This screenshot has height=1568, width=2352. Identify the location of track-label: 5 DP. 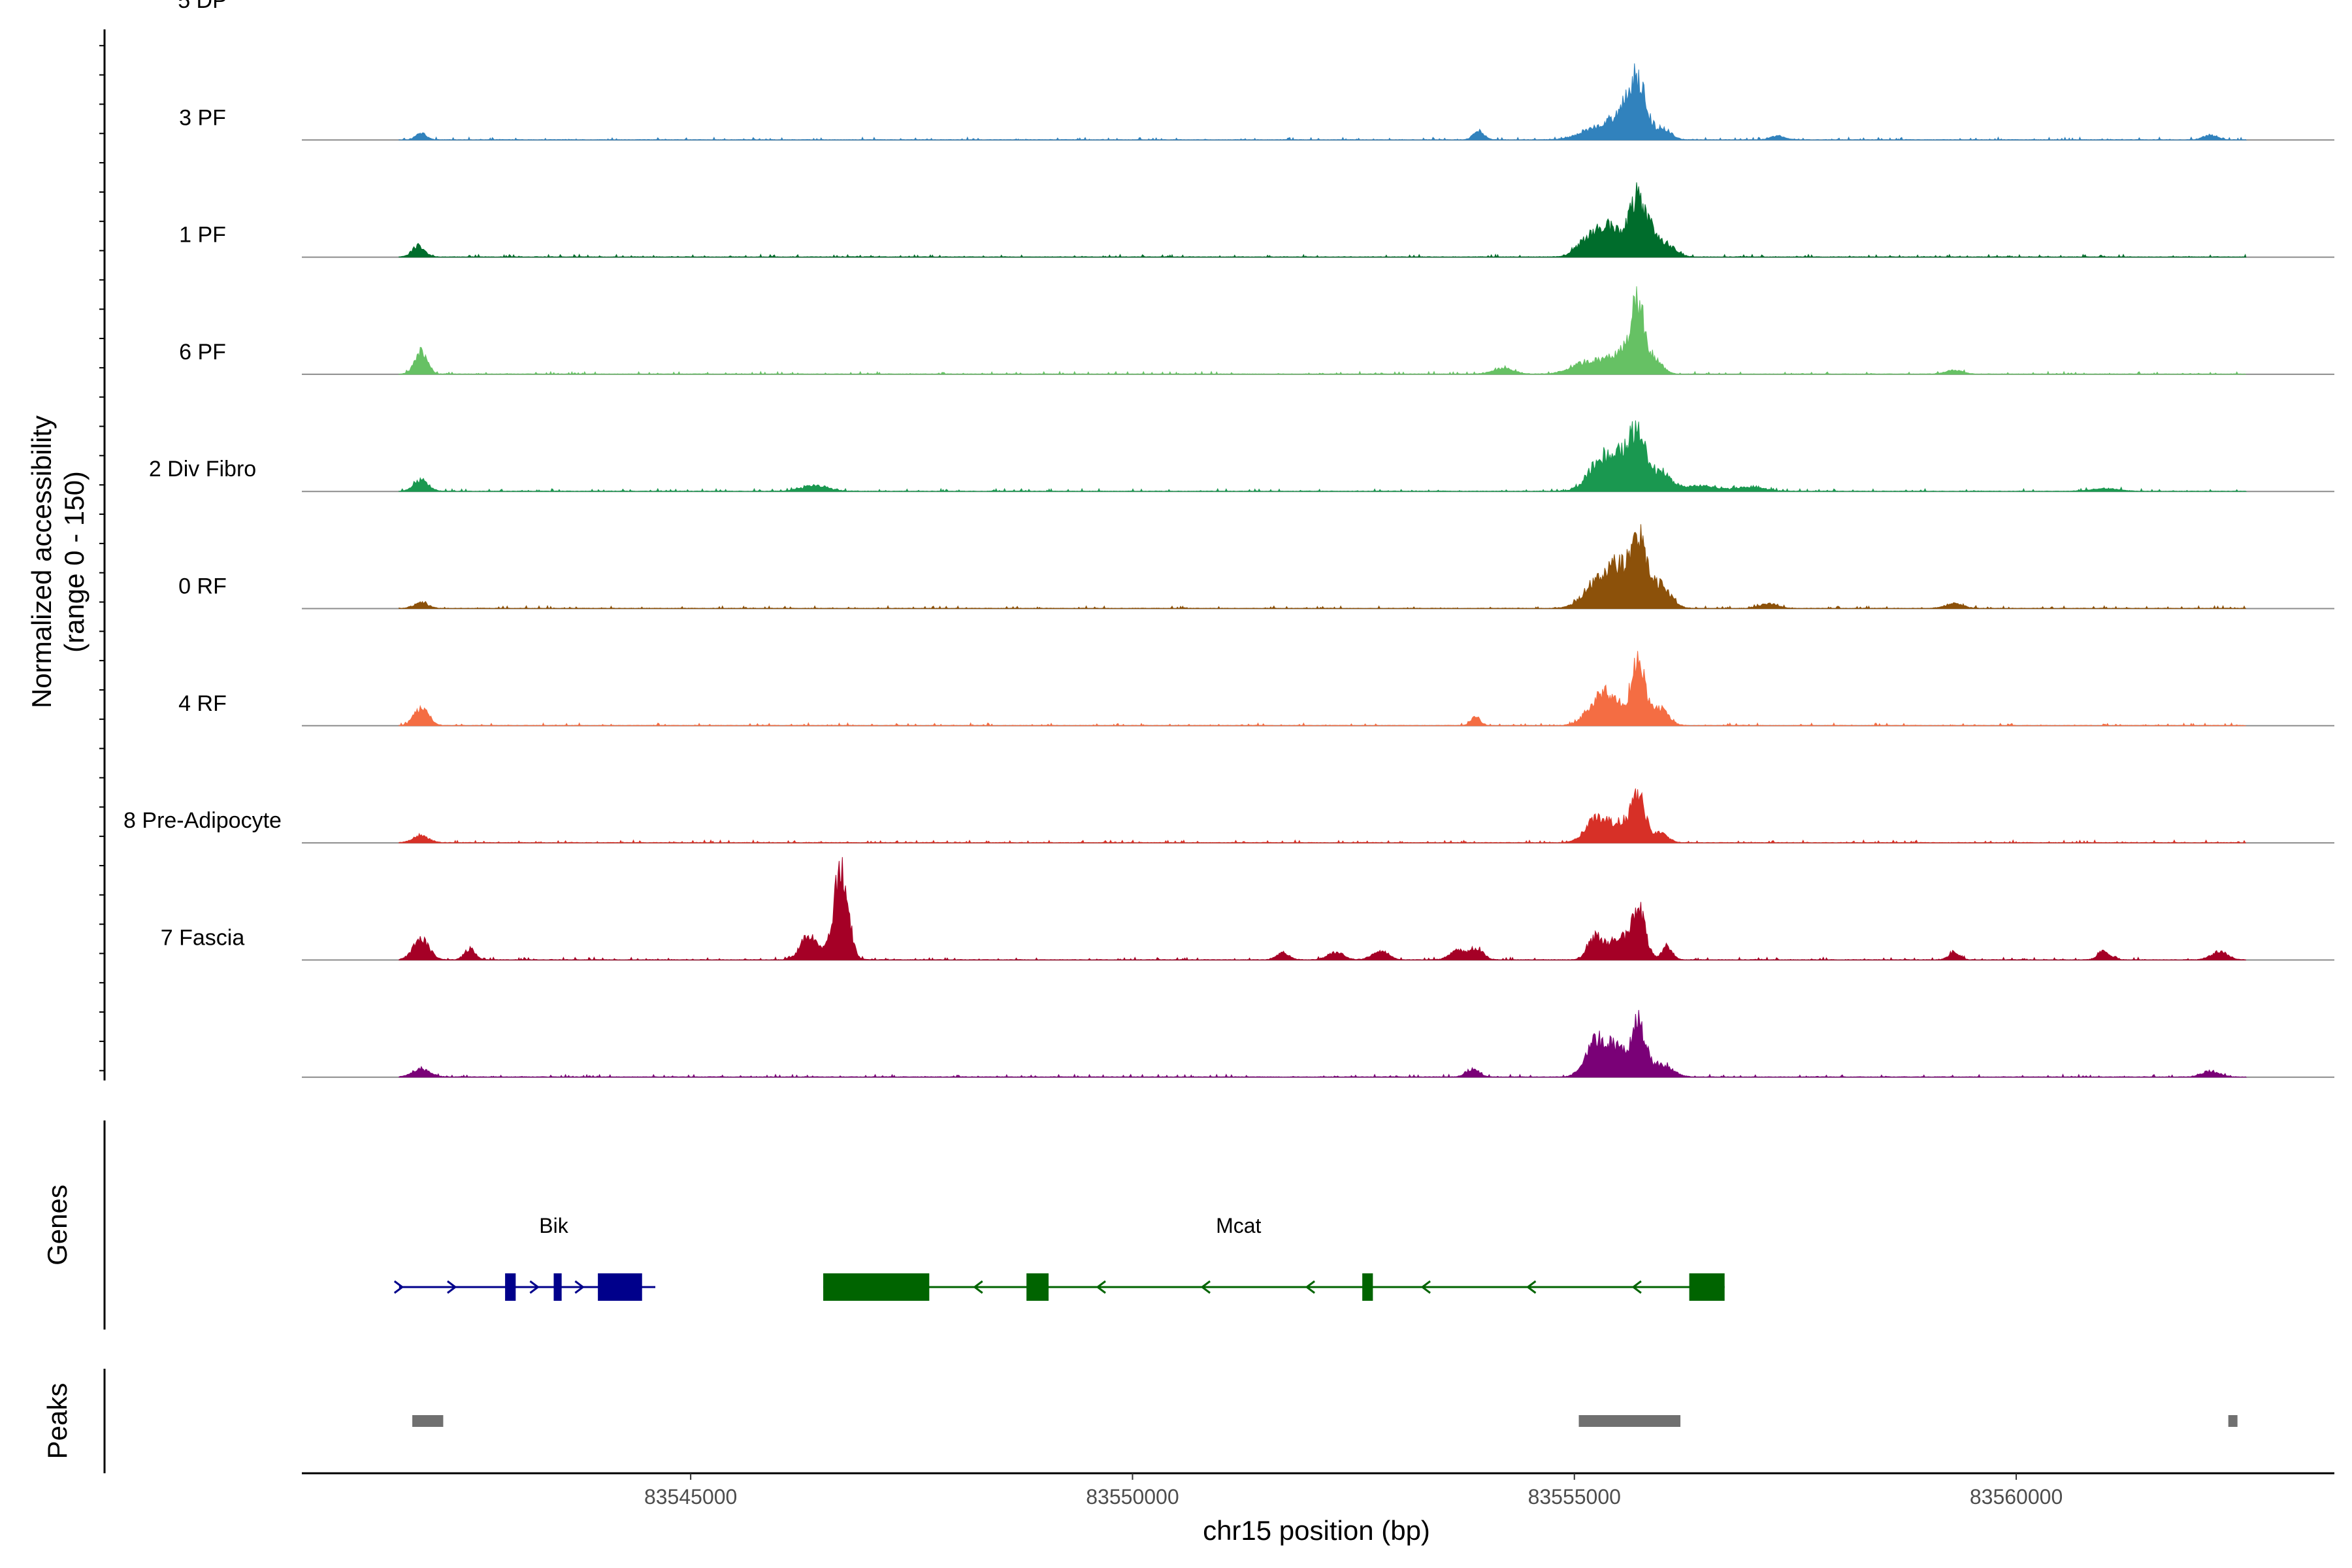
(202, 6).